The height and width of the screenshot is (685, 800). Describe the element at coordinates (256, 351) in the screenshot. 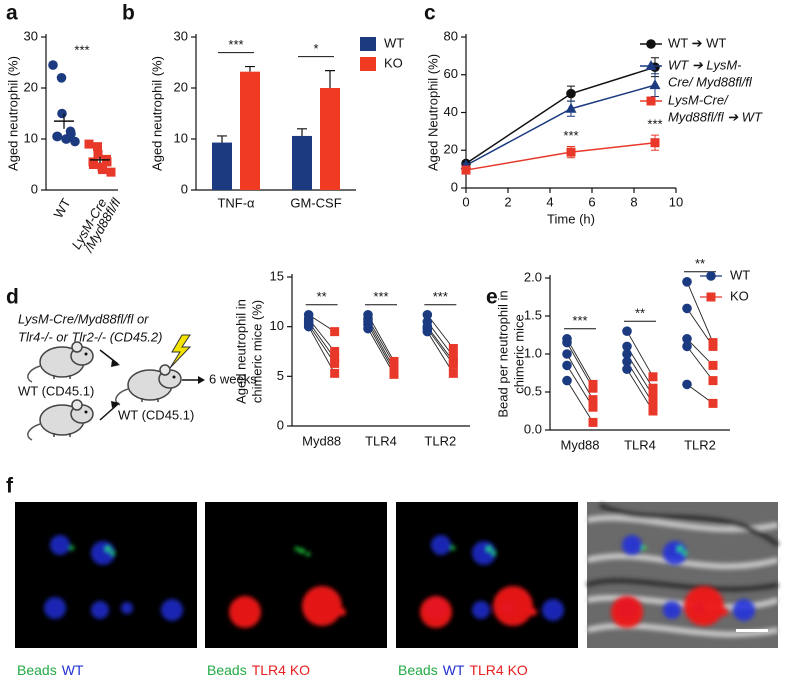

I see `y-axis-label: chimeric mice (%)` at that location.